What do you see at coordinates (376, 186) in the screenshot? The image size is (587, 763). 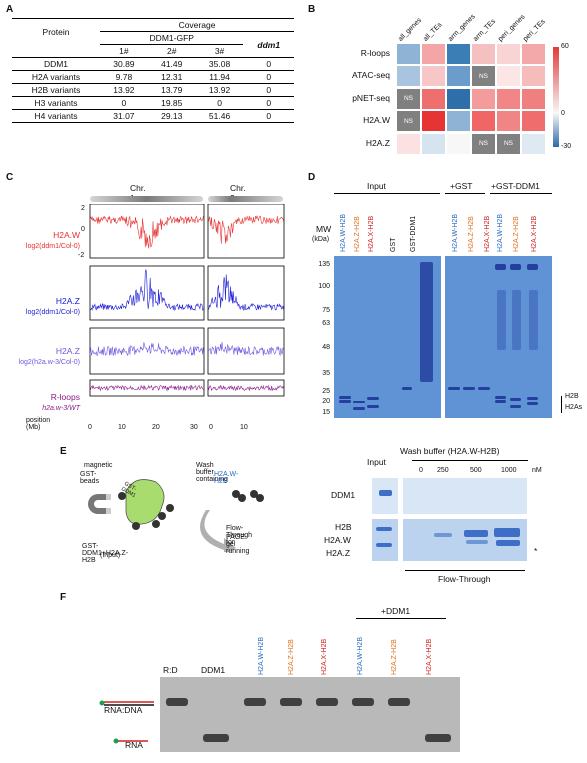 I see `input-label-d: Input` at bounding box center [376, 186].